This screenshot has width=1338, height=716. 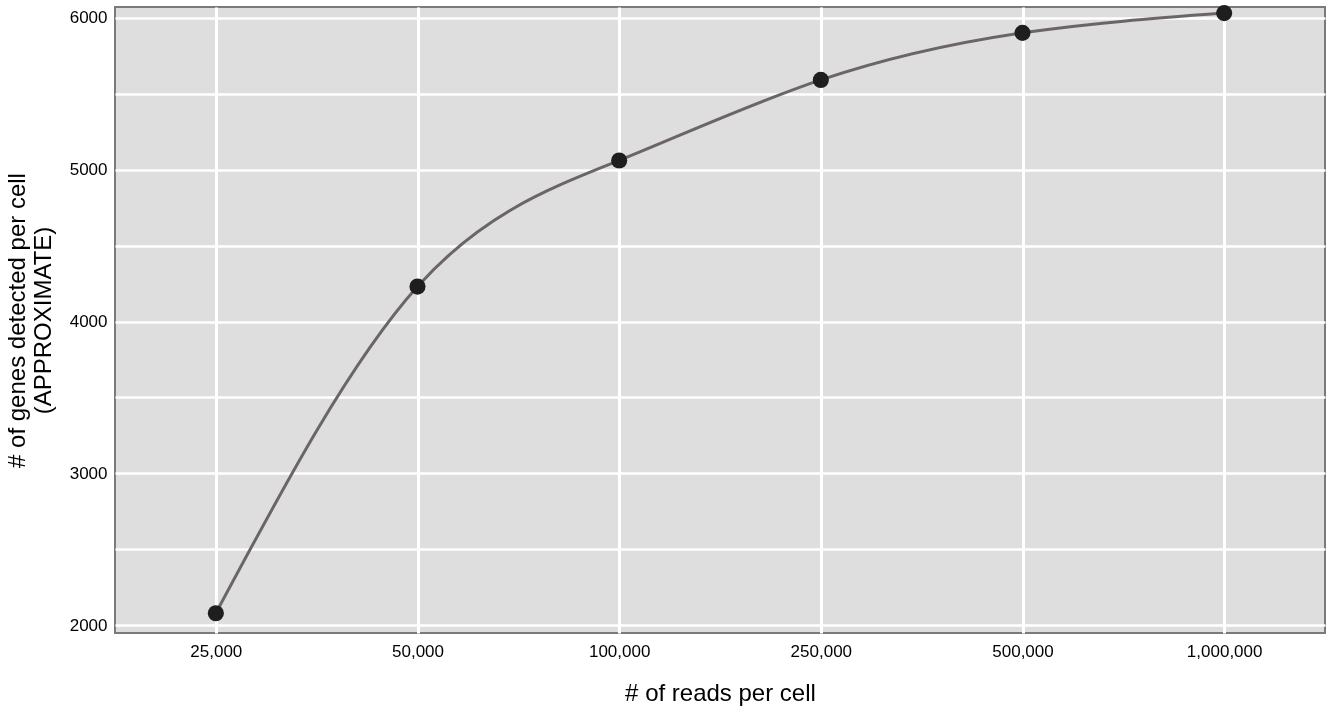 What do you see at coordinates (418, 651) in the screenshot?
I see `x-tick-label: 50,000` at bounding box center [418, 651].